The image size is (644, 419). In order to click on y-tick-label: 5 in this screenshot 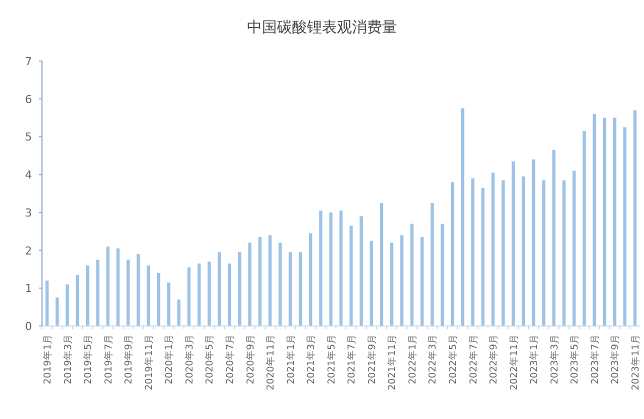, I will do `click(28, 137)`.